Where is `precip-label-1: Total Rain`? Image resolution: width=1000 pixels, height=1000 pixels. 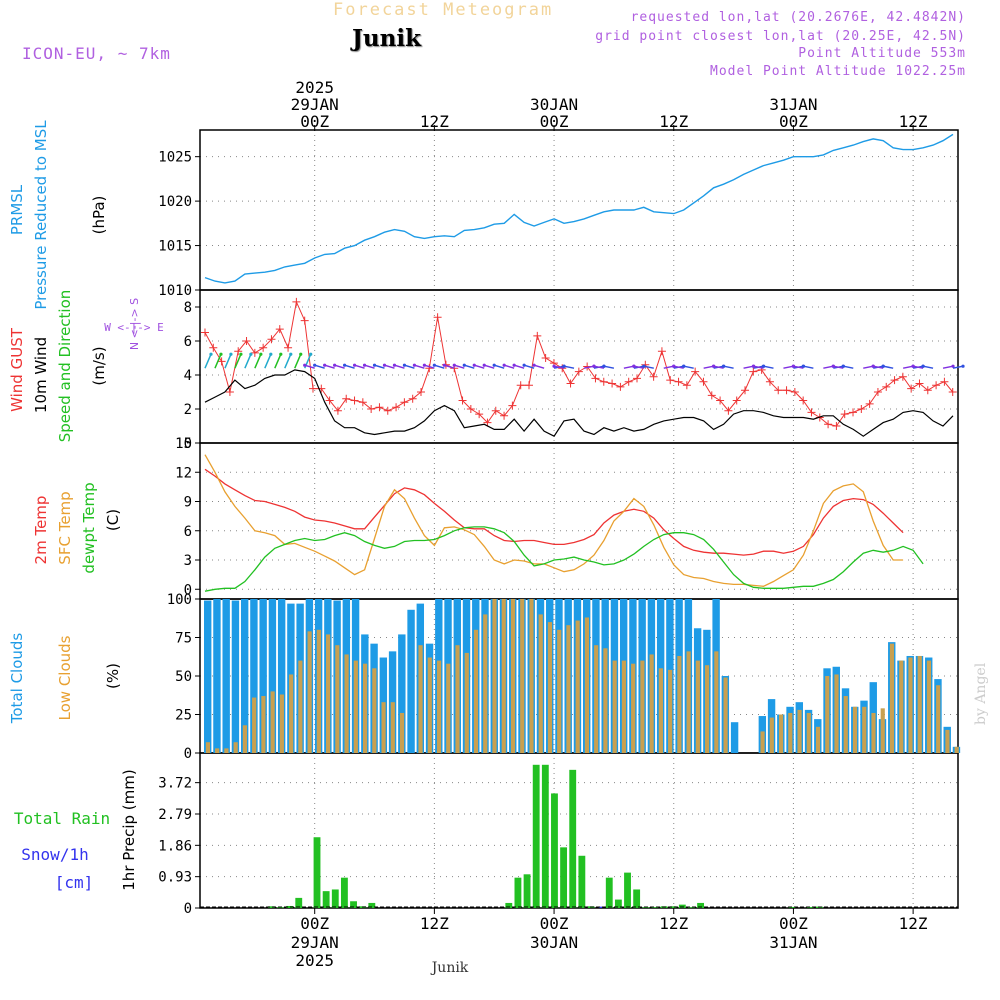
precip-label-1: Total Rain is located at coordinates (62, 818).